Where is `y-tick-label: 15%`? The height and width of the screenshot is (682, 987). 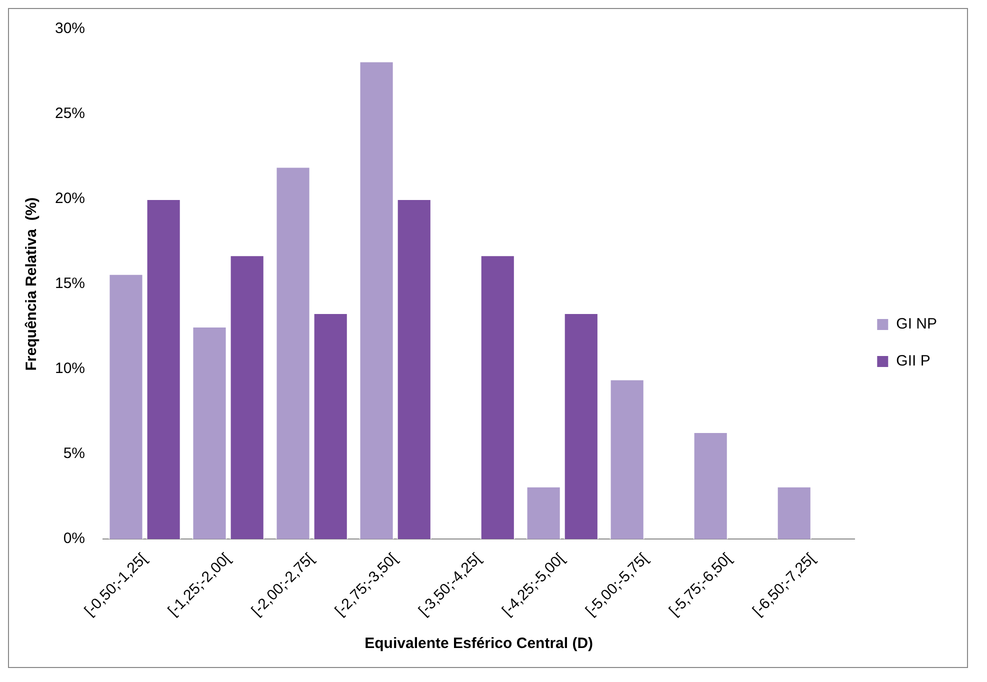
y-tick-label: 15% is located at coordinates (70, 283).